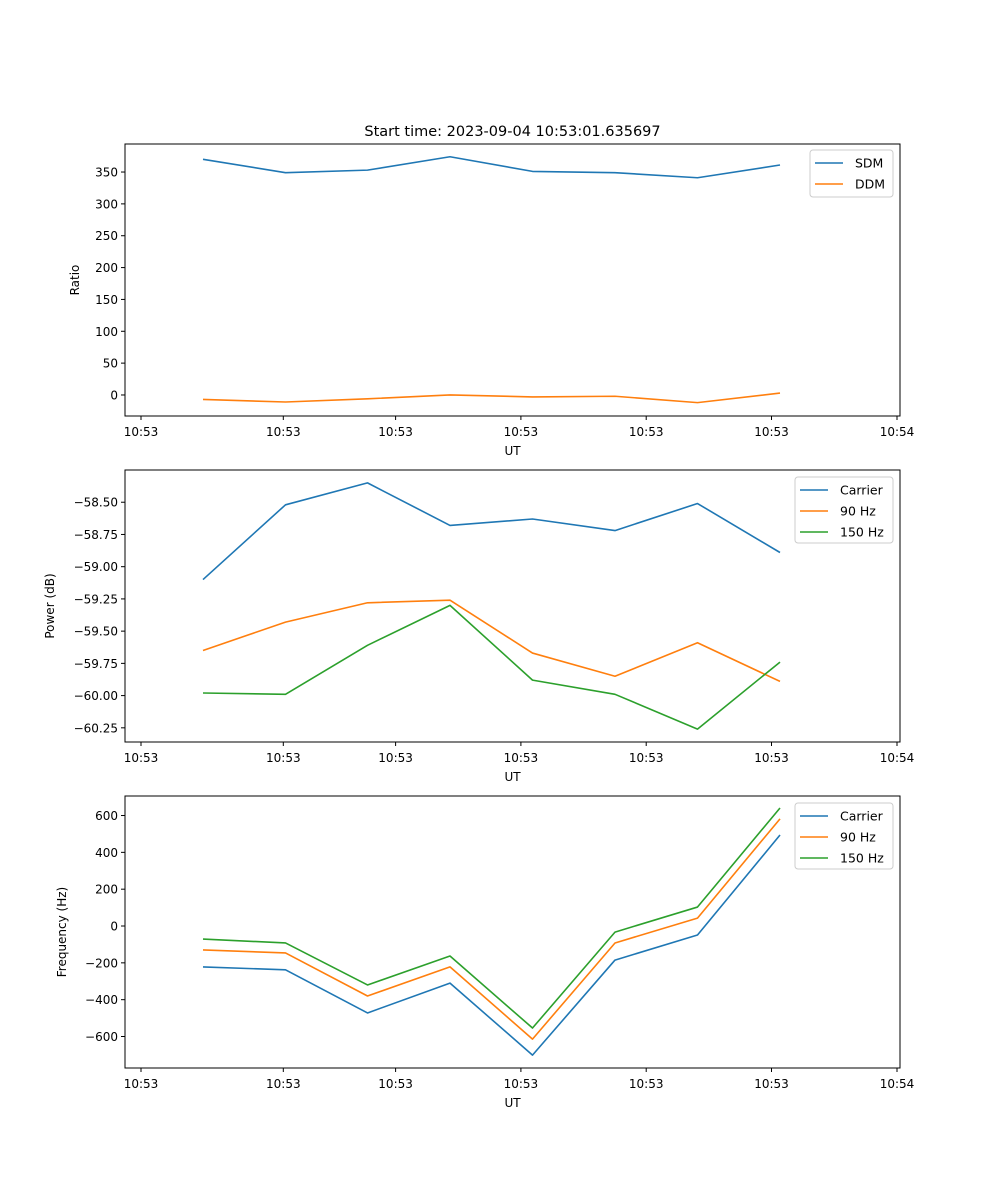 The width and height of the screenshot is (1000, 1200). What do you see at coordinates (96, 567) in the screenshot?
I see `y-tick-label: −59.00` at bounding box center [96, 567].